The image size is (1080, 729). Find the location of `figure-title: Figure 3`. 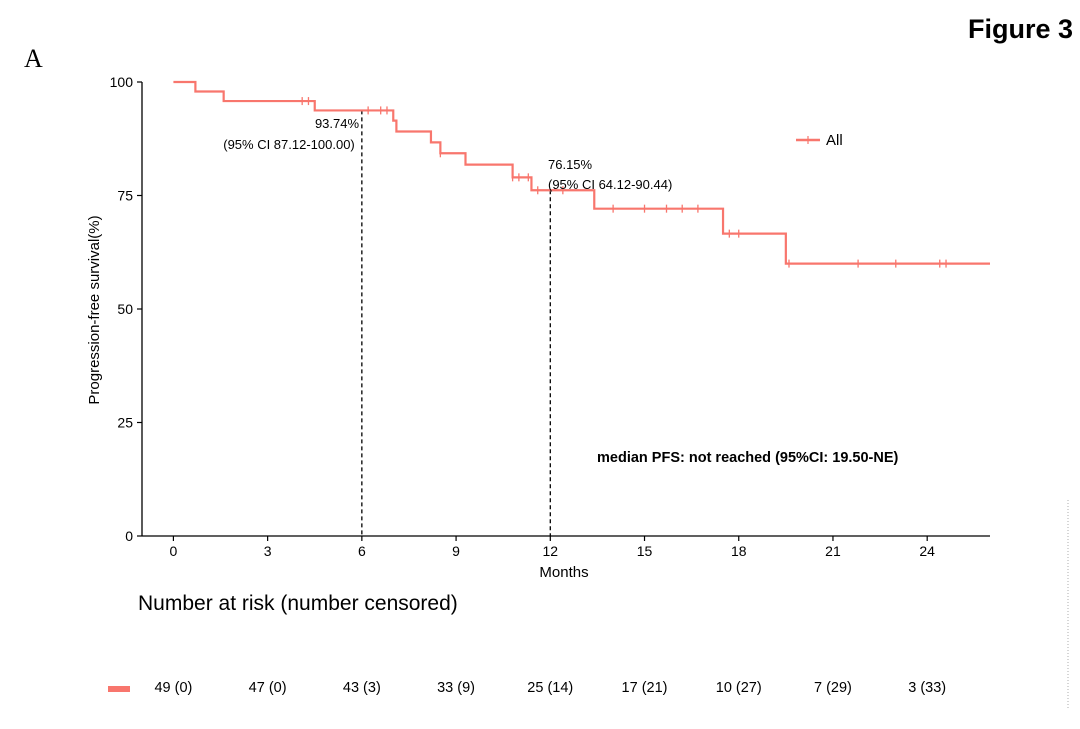

figure-title: Figure 3 is located at coordinates (1021, 29).